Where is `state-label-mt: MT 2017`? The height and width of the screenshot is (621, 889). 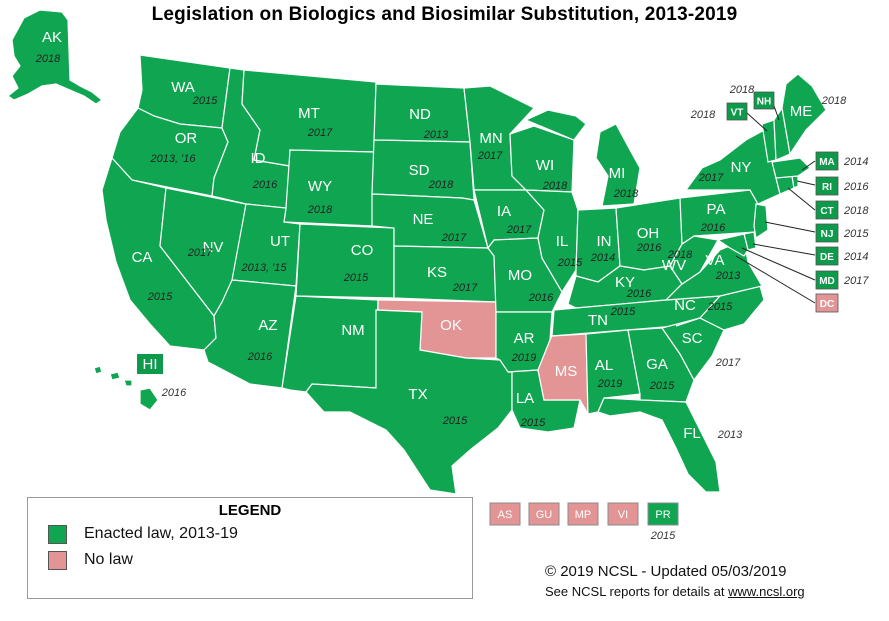
state-label-mt: MT 2017 is located at coordinates (315, 122).